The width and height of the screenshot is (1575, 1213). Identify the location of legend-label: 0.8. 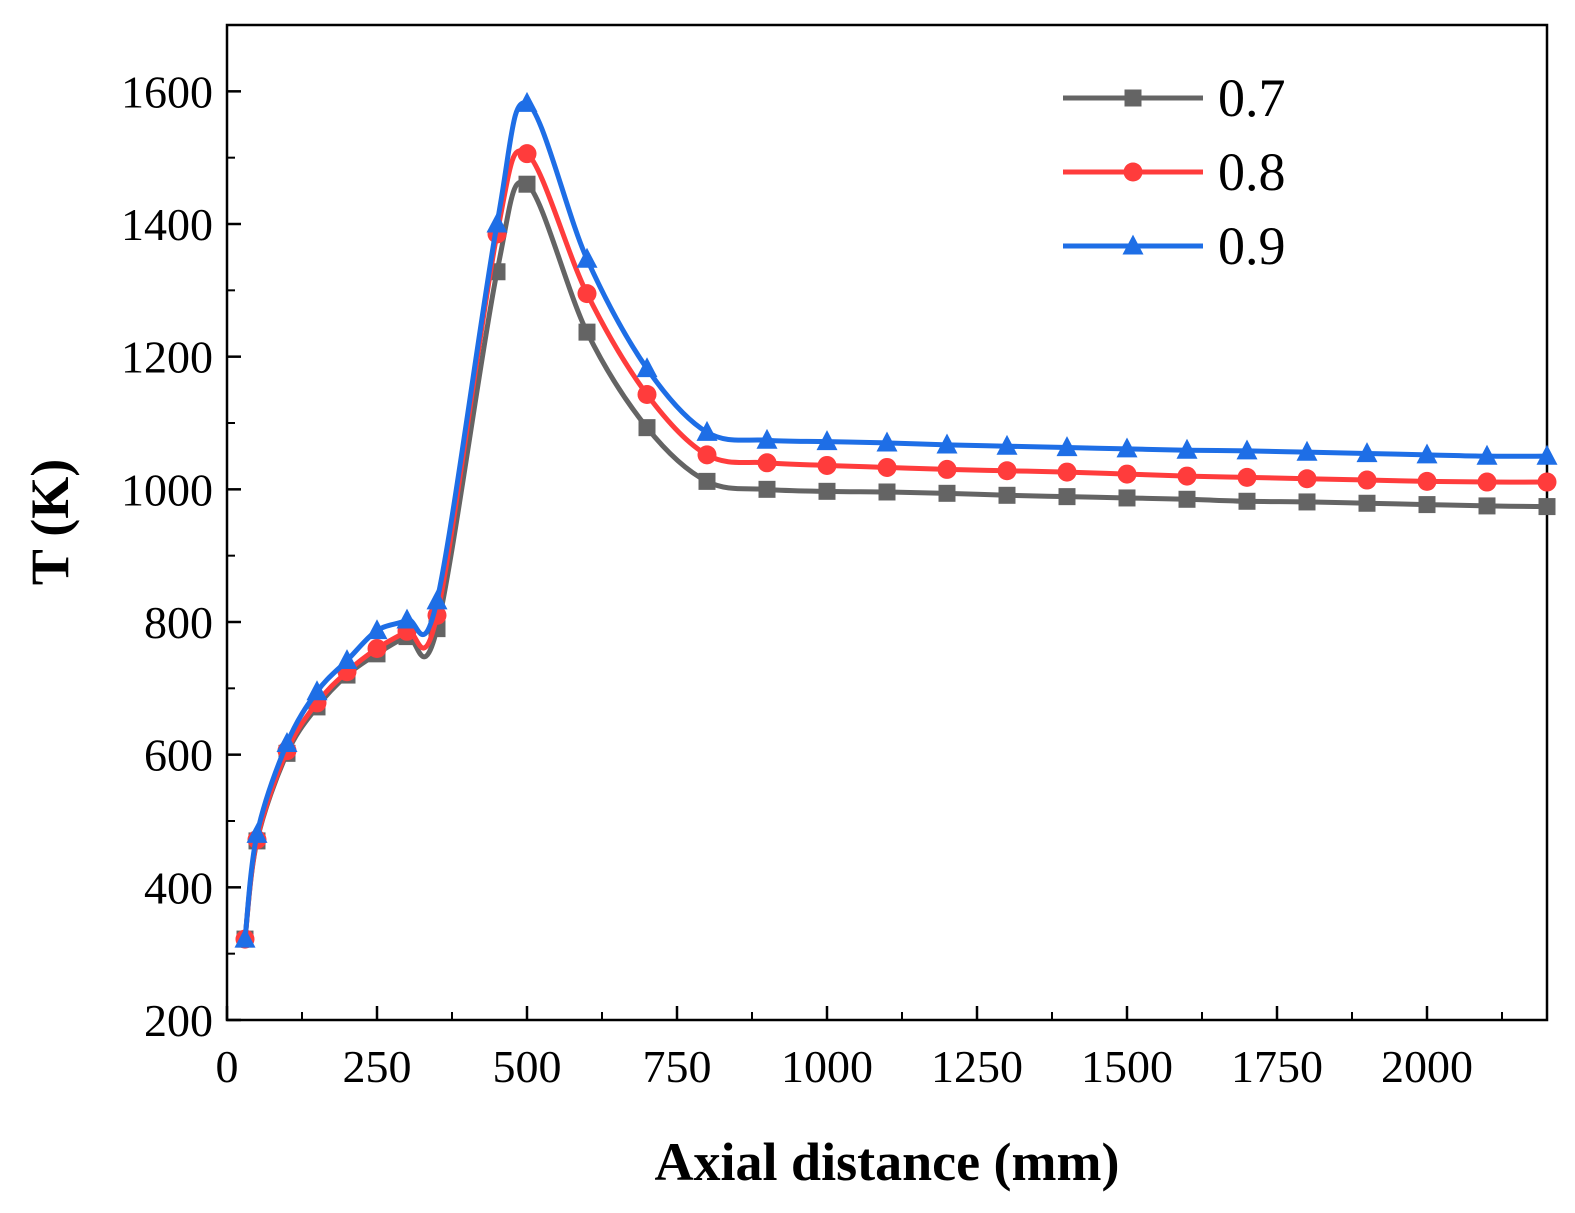
(1252, 172).